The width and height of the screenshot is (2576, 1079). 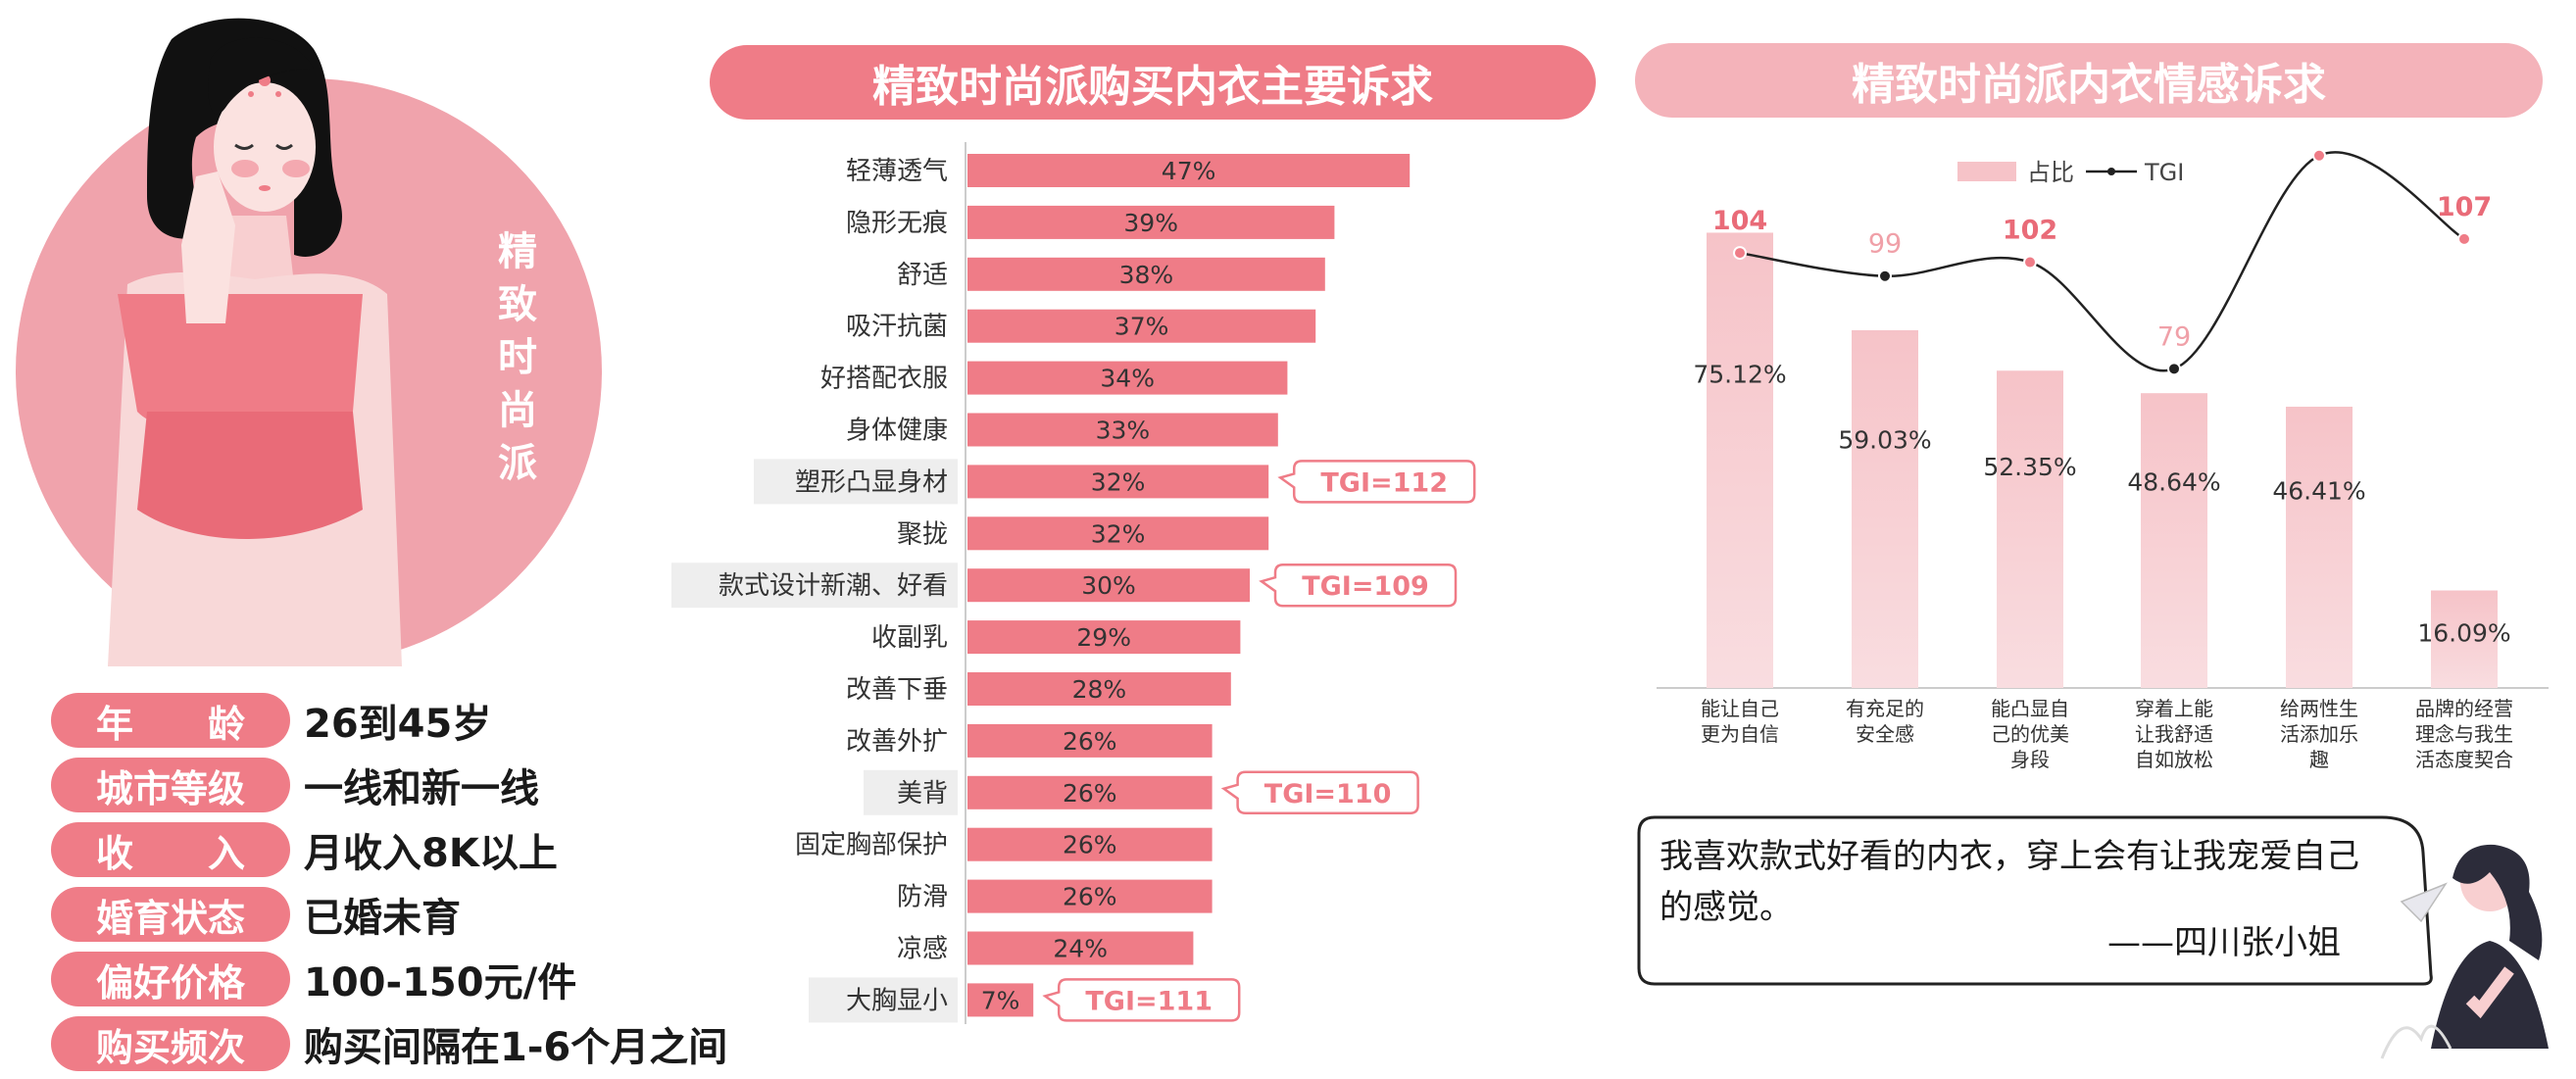 What do you see at coordinates (255, 342) in the screenshot?
I see `woman-illustration` at bounding box center [255, 342].